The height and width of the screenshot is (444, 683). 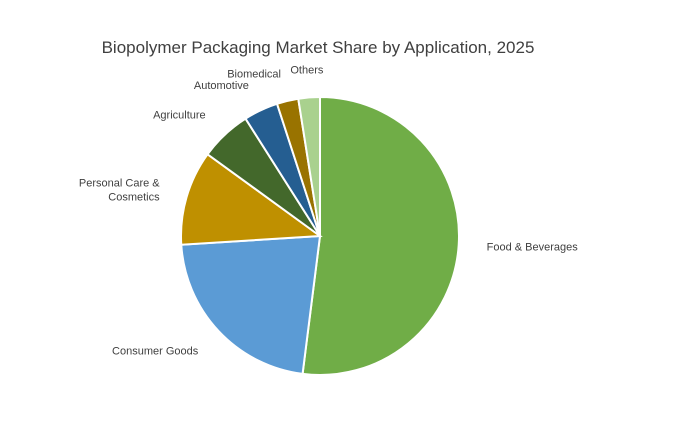 I want to click on slice-label-line: Consumer Goods, so click(x=155, y=351).